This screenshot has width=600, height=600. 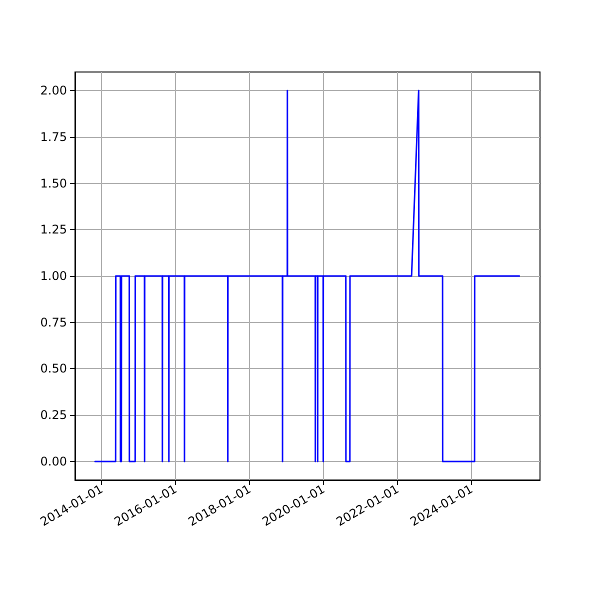 What do you see at coordinates (53, 229) in the screenshot?
I see `y-tick-label: 1.25` at bounding box center [53, 229].